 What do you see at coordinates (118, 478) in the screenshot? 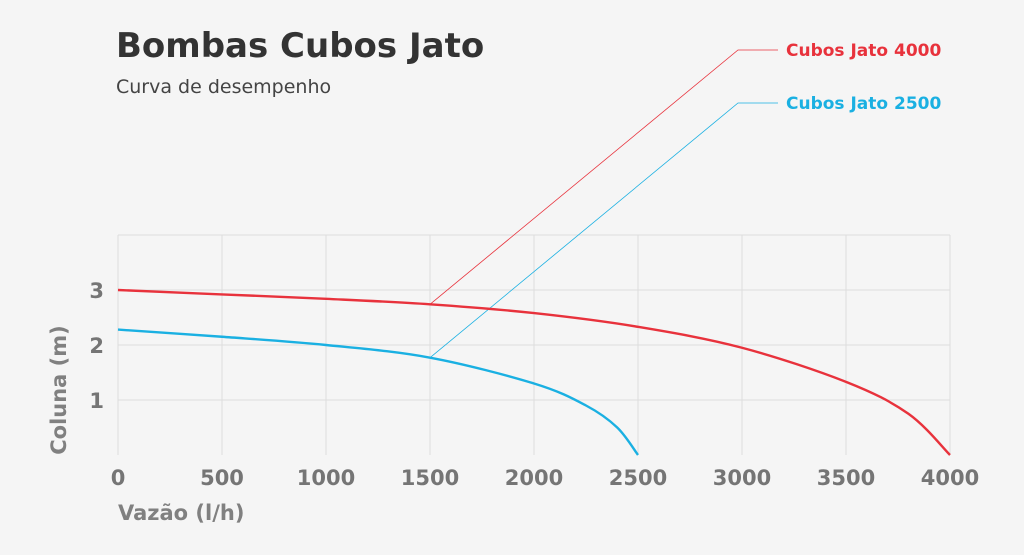
I see `x-tick-label: 0` at bounding box center [118, 478].